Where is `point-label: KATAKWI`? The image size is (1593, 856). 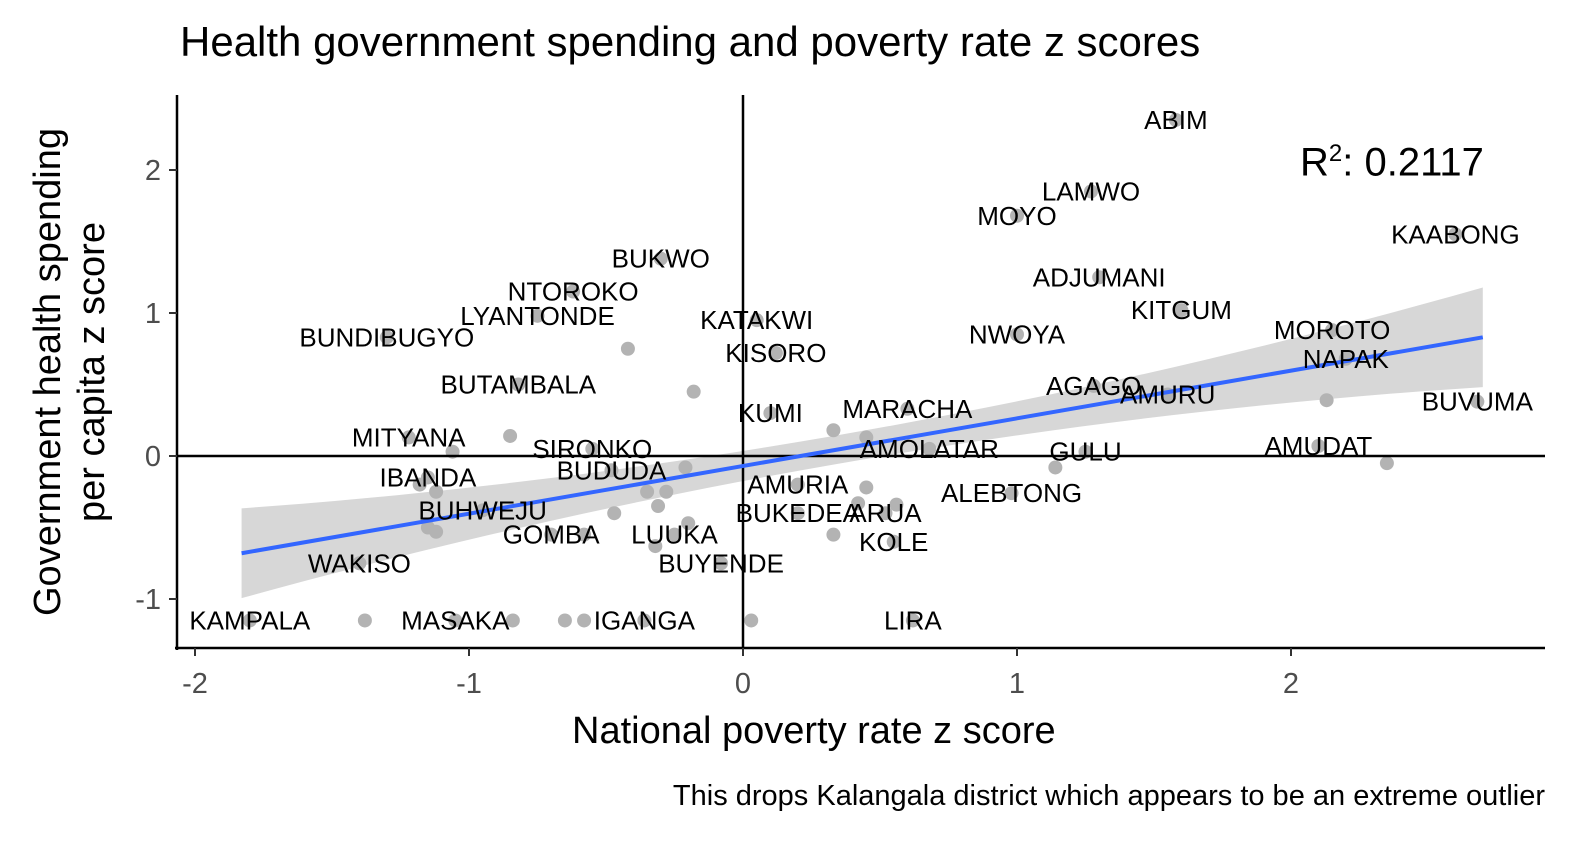 point-label: KATAKWI is located at coordinates (756, 320).